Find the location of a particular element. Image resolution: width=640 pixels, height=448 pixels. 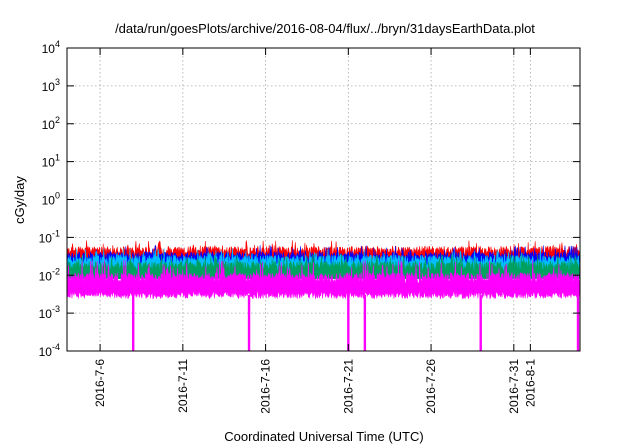

y-tick-label: 10⁰ is located at coordinates (51, 199).